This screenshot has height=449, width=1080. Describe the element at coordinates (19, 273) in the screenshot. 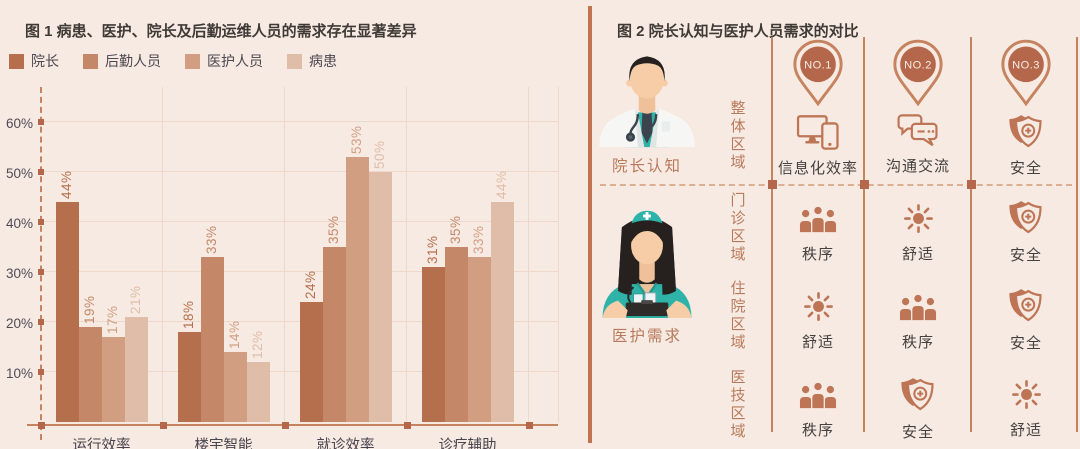

I see `y-tick-label: 30%` at that location.